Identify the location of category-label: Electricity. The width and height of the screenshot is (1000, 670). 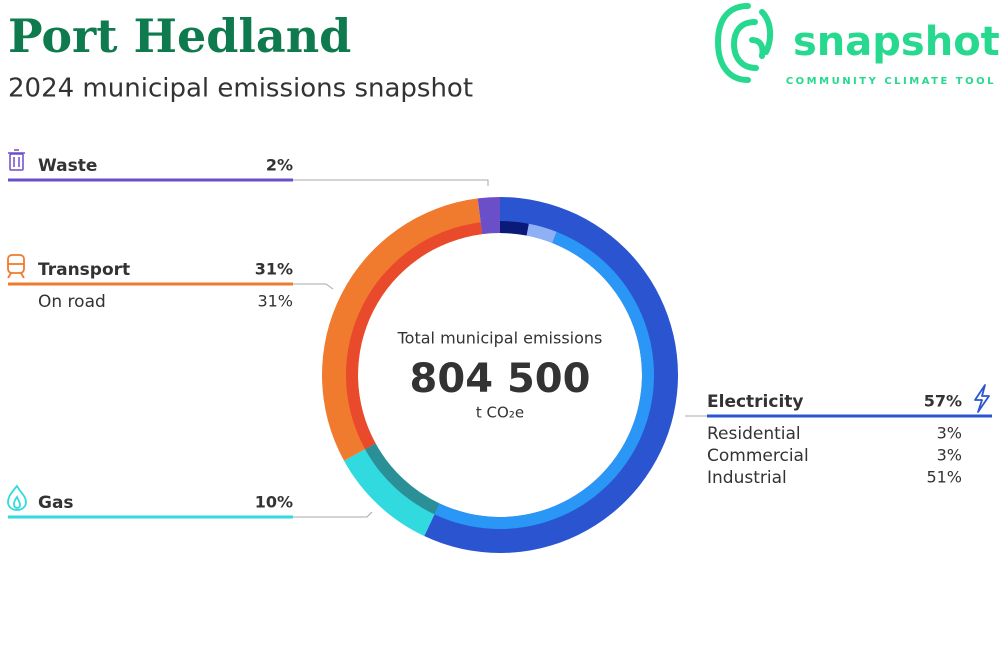
(755, 402).